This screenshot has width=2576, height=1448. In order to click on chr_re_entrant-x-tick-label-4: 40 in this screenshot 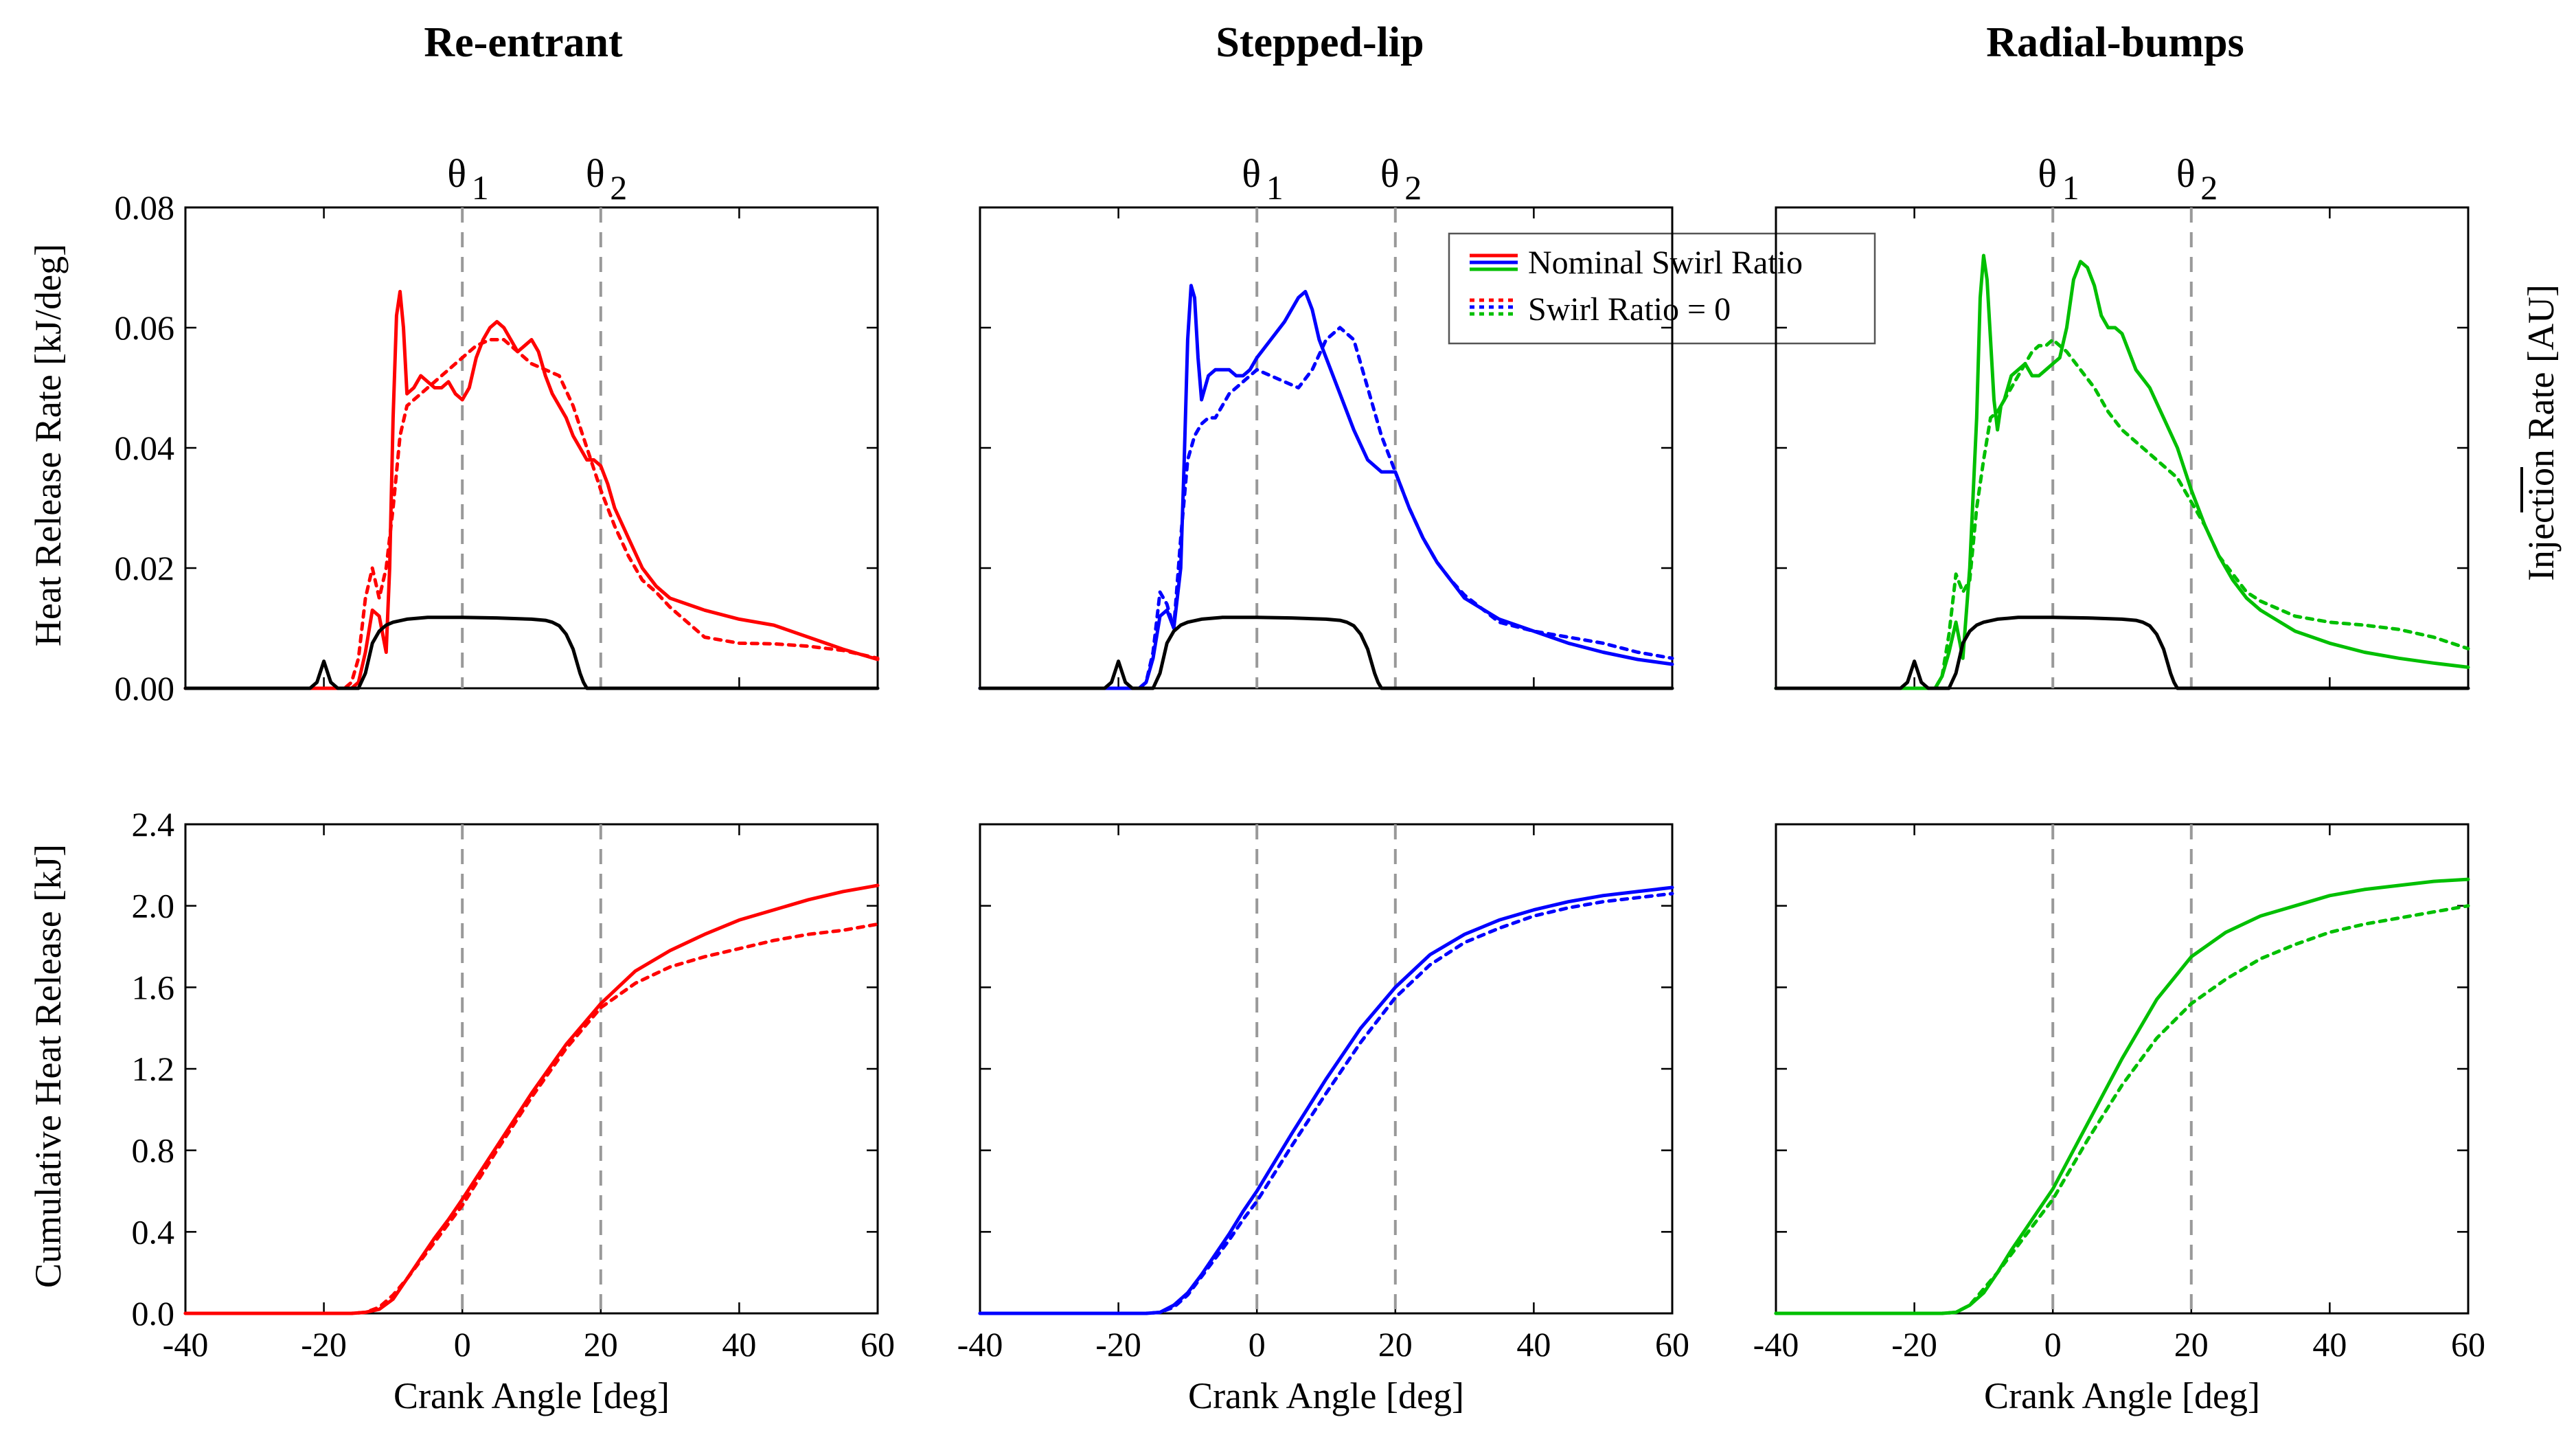, I will do `click(739, 1344)`.